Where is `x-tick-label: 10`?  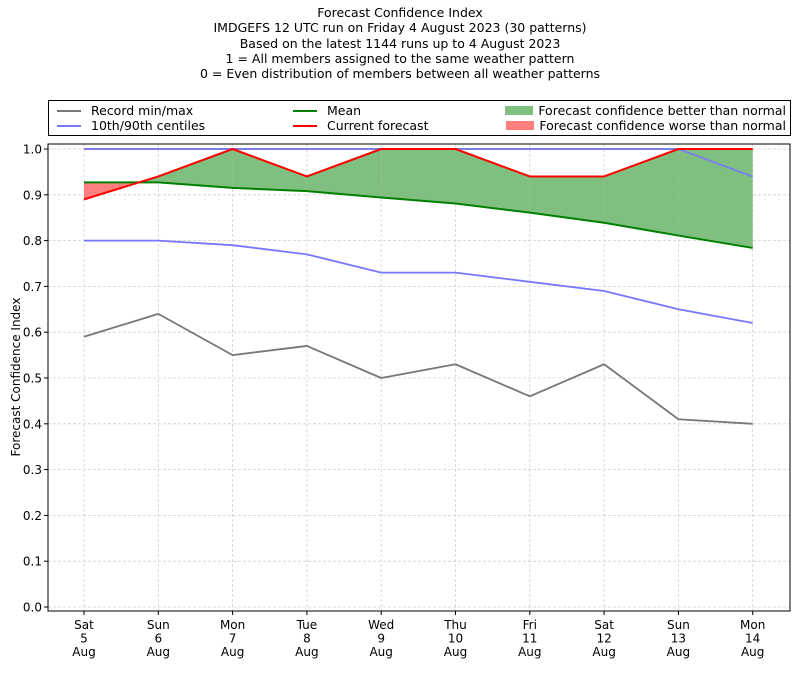 x-tick-label: 10 is located at coordinates (455, 639).